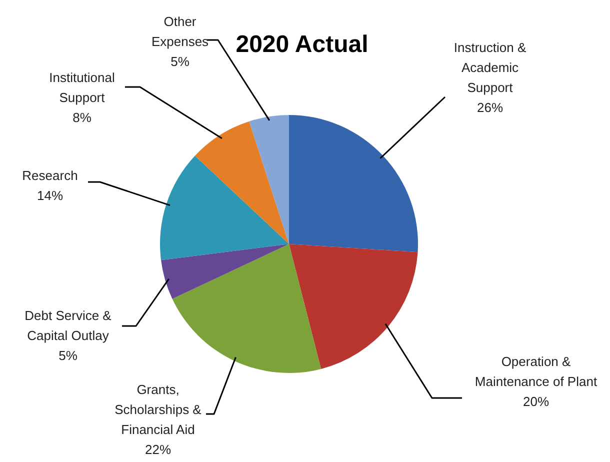 Image resolution: width=610 pixels, height=462 pixels. Describe the element at coordinates (536, 401) in the screenshot. I see `data-label: 20%` at that location.